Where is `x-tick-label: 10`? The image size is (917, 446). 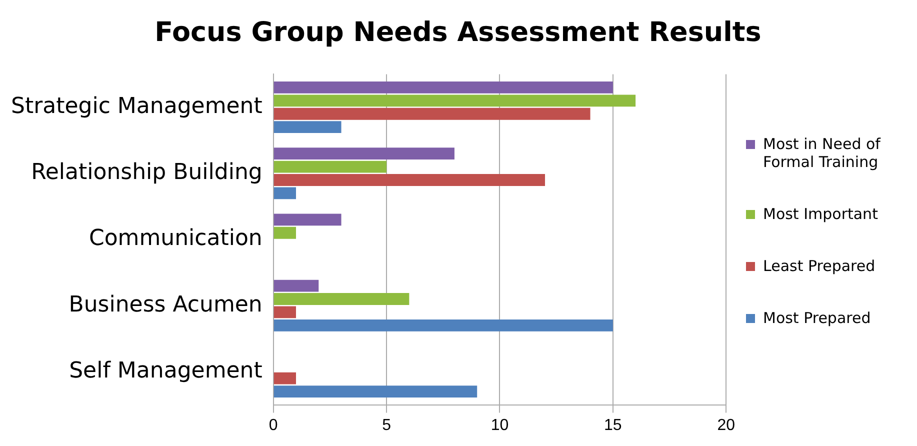
x-tick-label: 10 is located at coordinates (499, 425).